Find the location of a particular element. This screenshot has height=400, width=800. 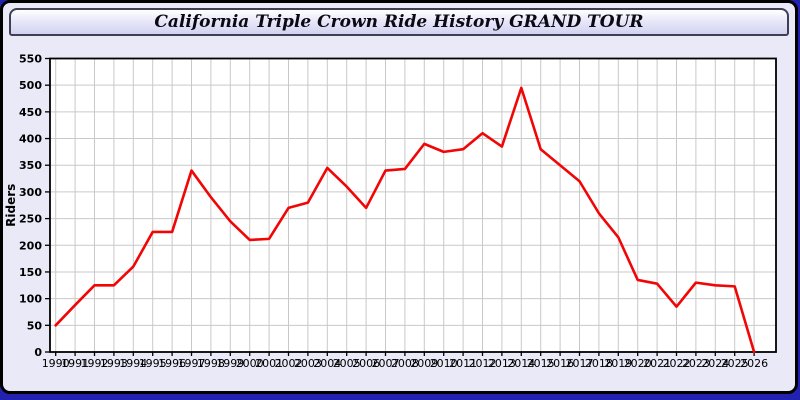

x-tick-label: 2009 is located at coordinates (424, 363).